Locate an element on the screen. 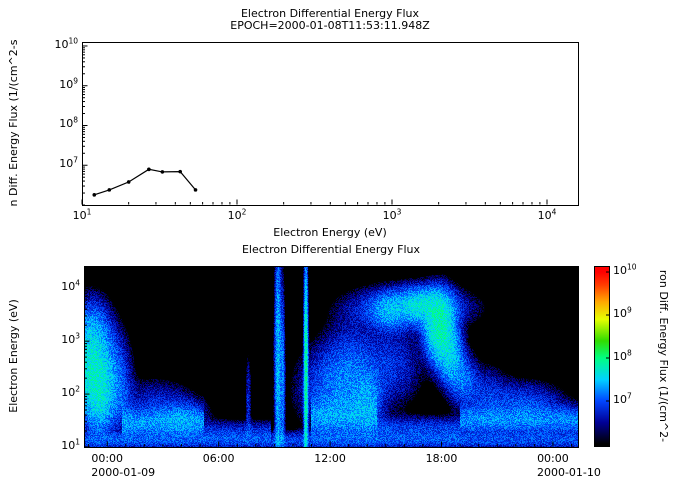  top-x-tick-label: 103 is located at coordinates (392, 214).